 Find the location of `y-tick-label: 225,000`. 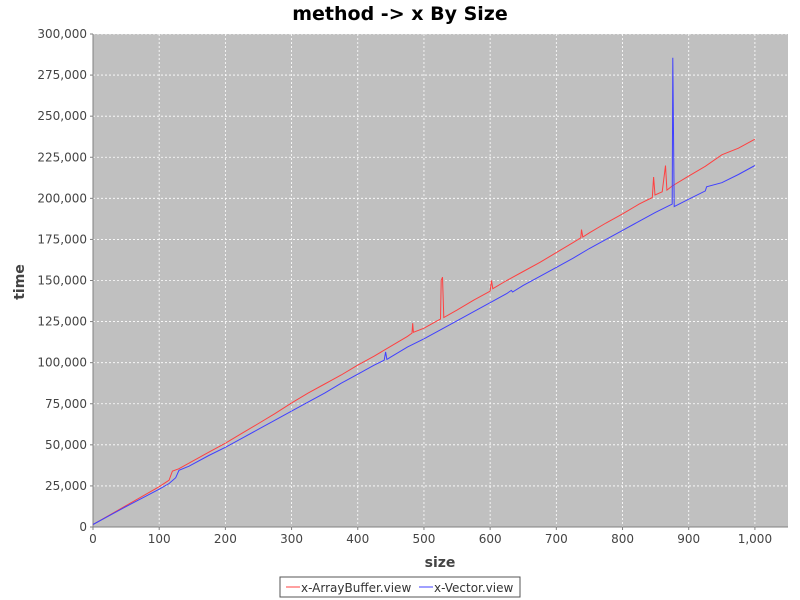

y-tick-label: 225,000 is located at coordinates (62, 157).